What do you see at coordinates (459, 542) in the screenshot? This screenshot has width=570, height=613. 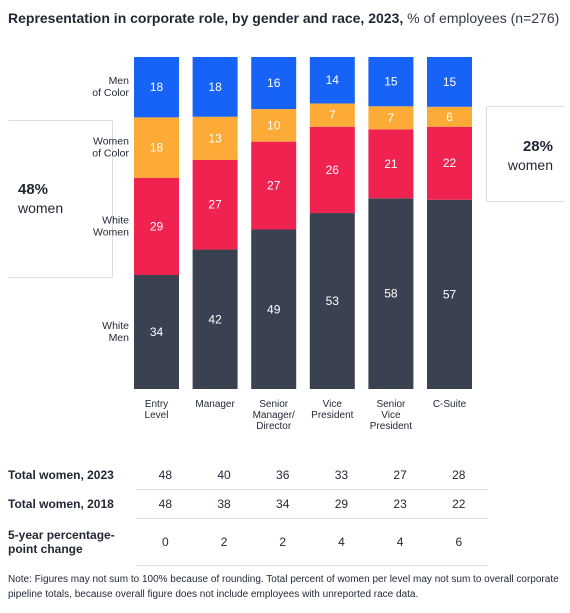 I see `table-cell: 6` at bounding box center [459, 542].